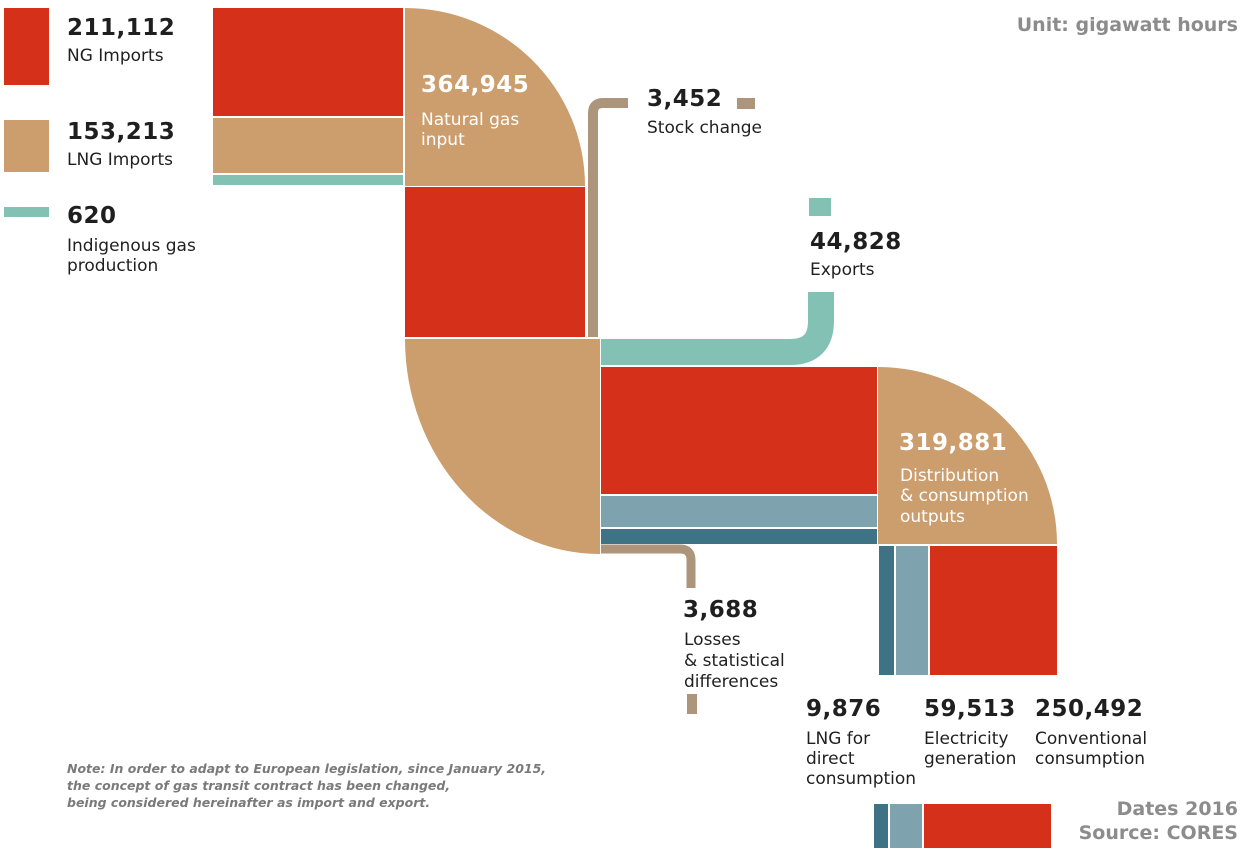  I want to click on legend-swatch-ng, so click(26, 46).